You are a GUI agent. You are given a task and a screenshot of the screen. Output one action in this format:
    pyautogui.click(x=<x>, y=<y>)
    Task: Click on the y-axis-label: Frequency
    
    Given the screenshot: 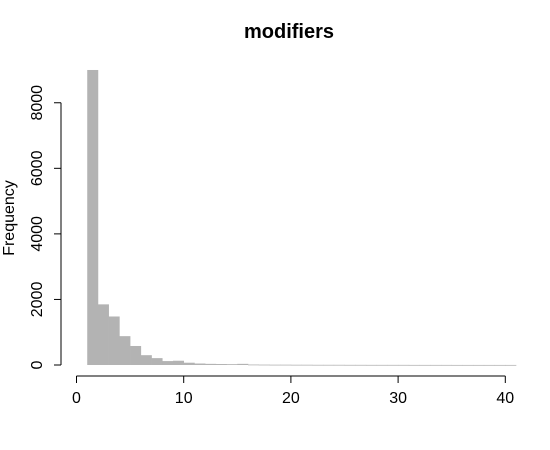 What is the action you would take?
    pyautogui.click(x=9, y=218)
    